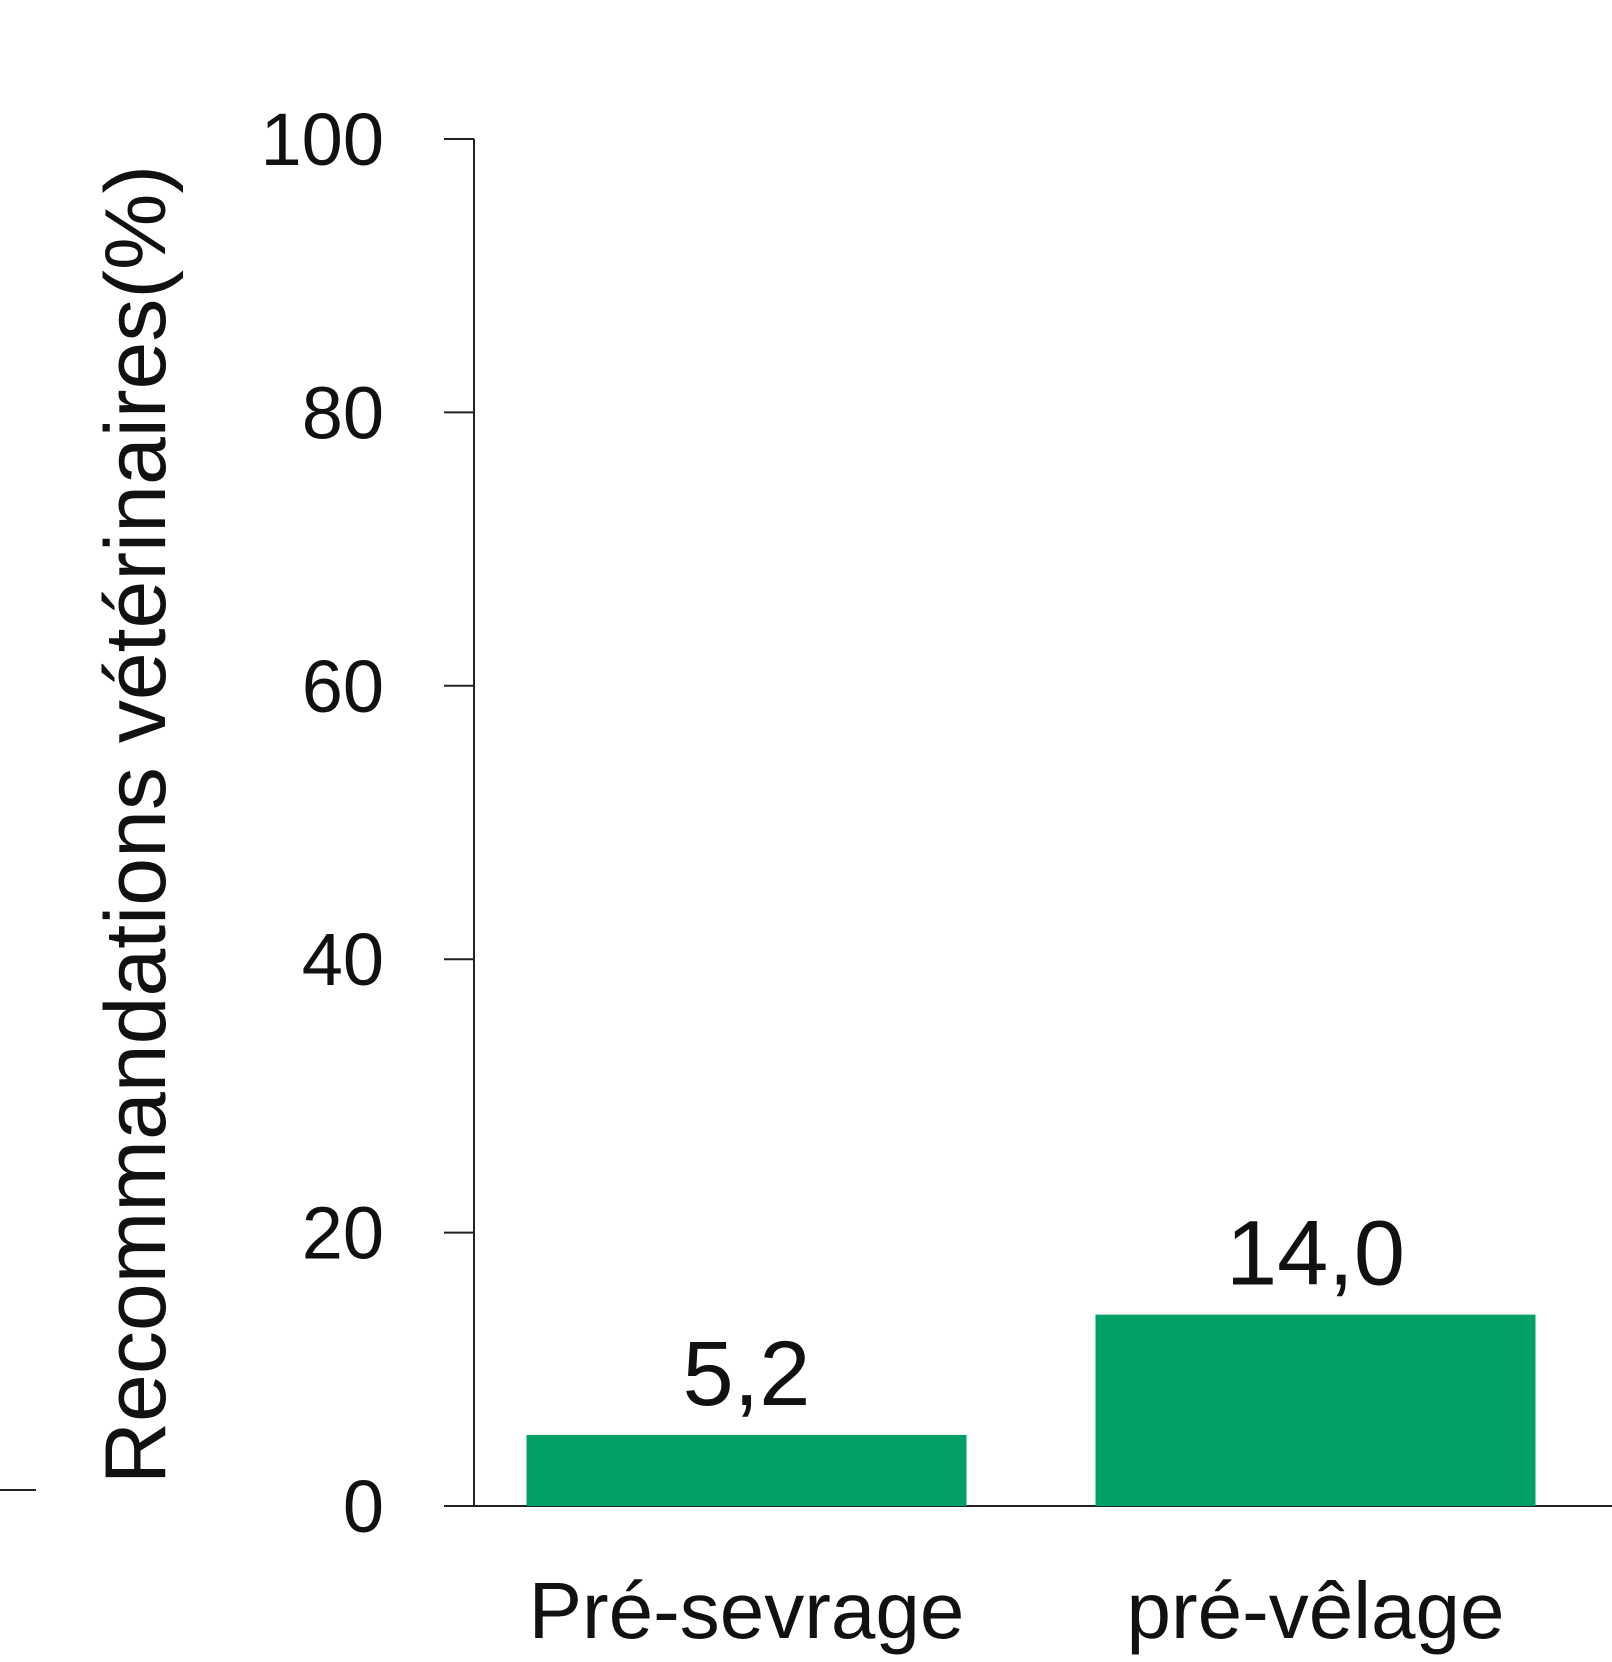 This screenshot has height=1662, width=1612. I want to click on y-tick-label: 100, so click(322, 139).